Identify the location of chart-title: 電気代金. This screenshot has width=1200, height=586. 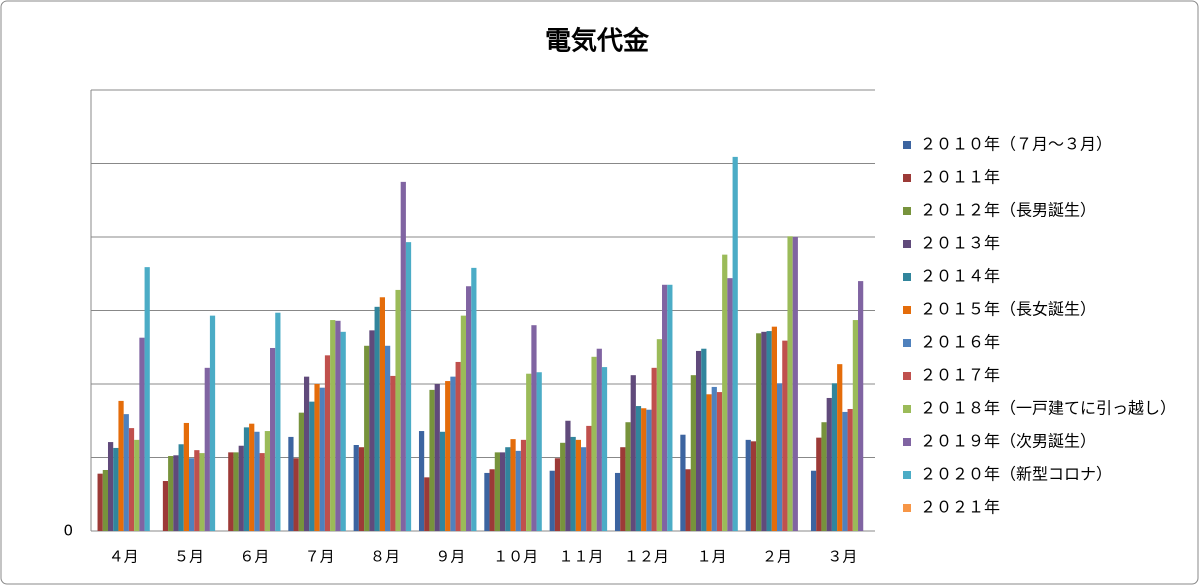
(597, 41).